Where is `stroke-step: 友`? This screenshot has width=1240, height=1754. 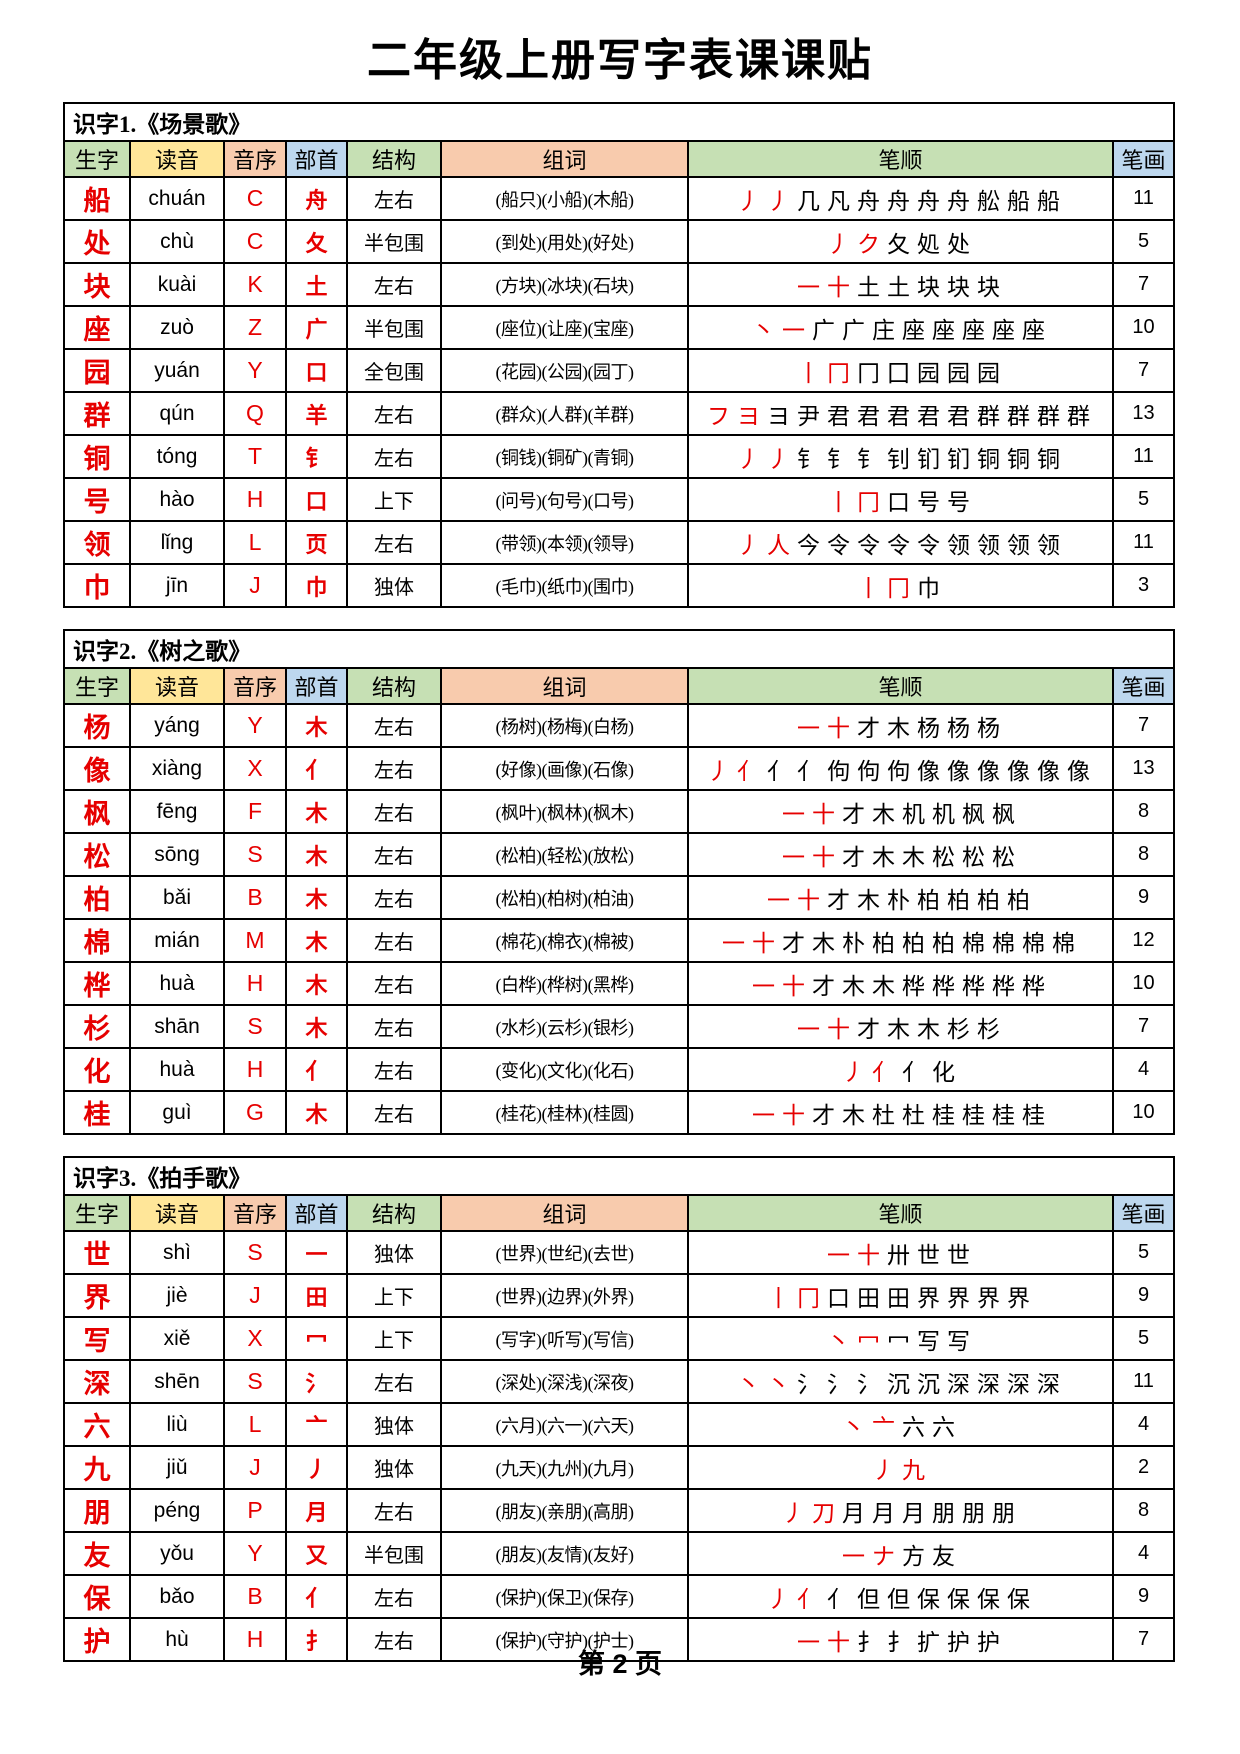
stroke-step: 友 is located at coordinates (943, 1556).